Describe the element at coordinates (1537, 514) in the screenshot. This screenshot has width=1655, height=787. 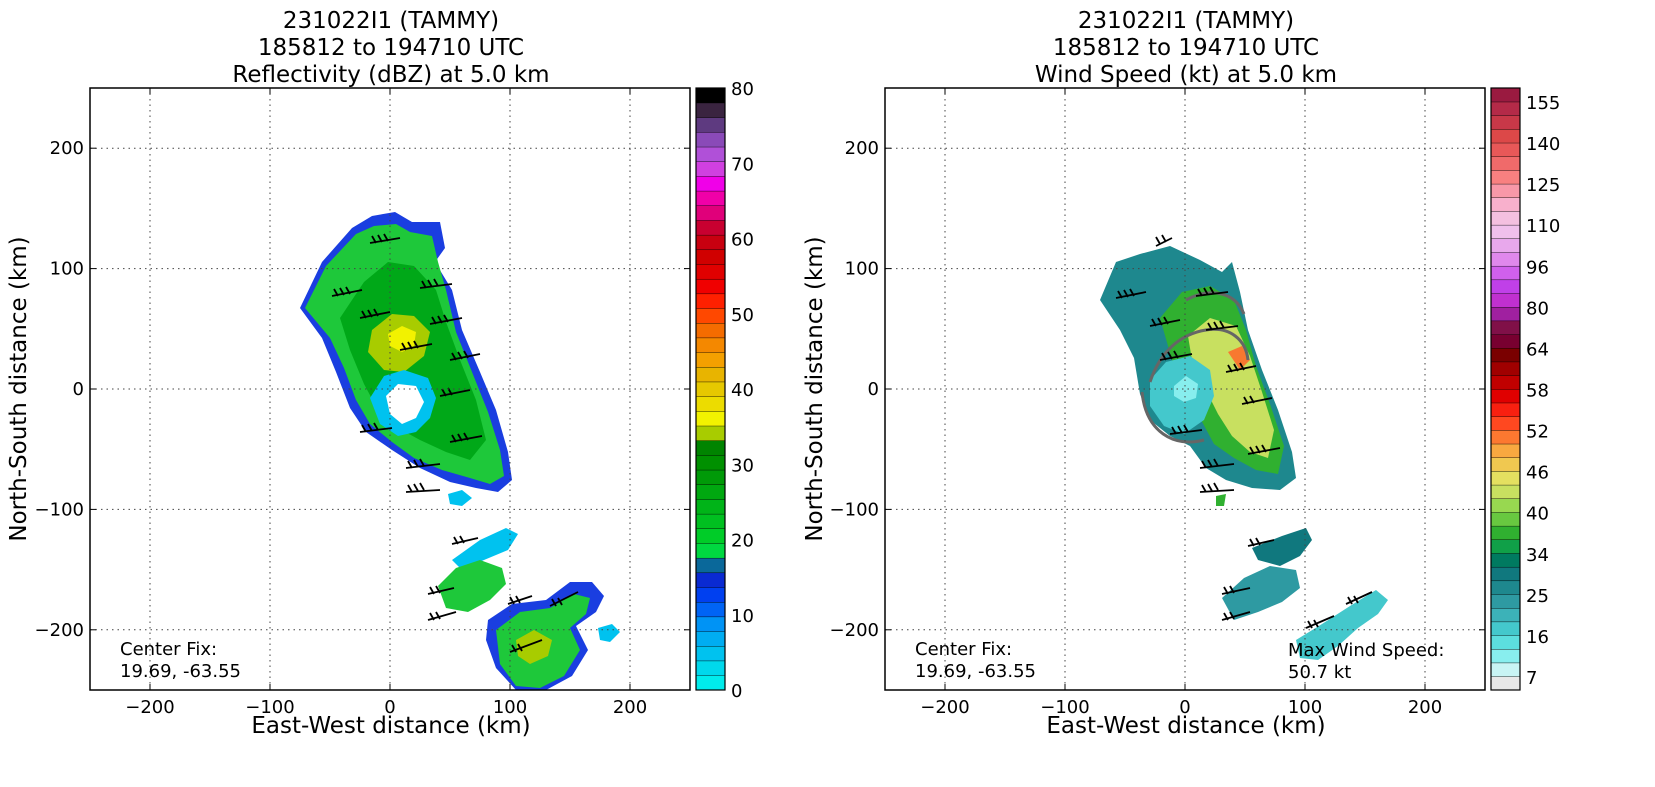
I see `wind-colorbar-tick-label: 40` at that location.